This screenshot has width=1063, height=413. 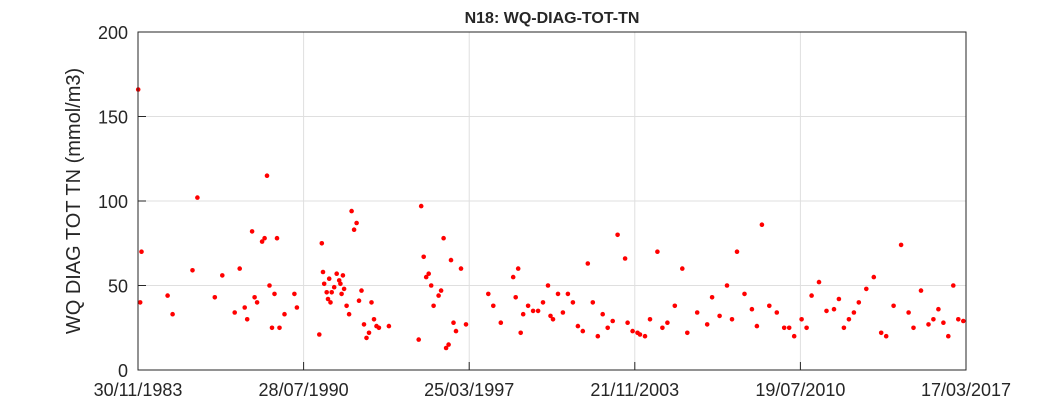 What do you see at coordinates (800, 390) in the screenshot?
I see `x-tick-label: 19/07/2010` at bounding box center [800, 390].